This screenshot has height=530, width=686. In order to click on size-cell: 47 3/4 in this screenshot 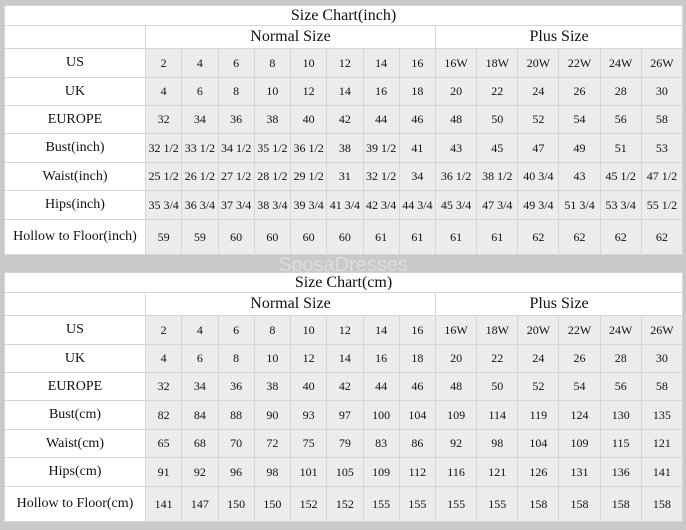, I will do `click(497, 205)`.